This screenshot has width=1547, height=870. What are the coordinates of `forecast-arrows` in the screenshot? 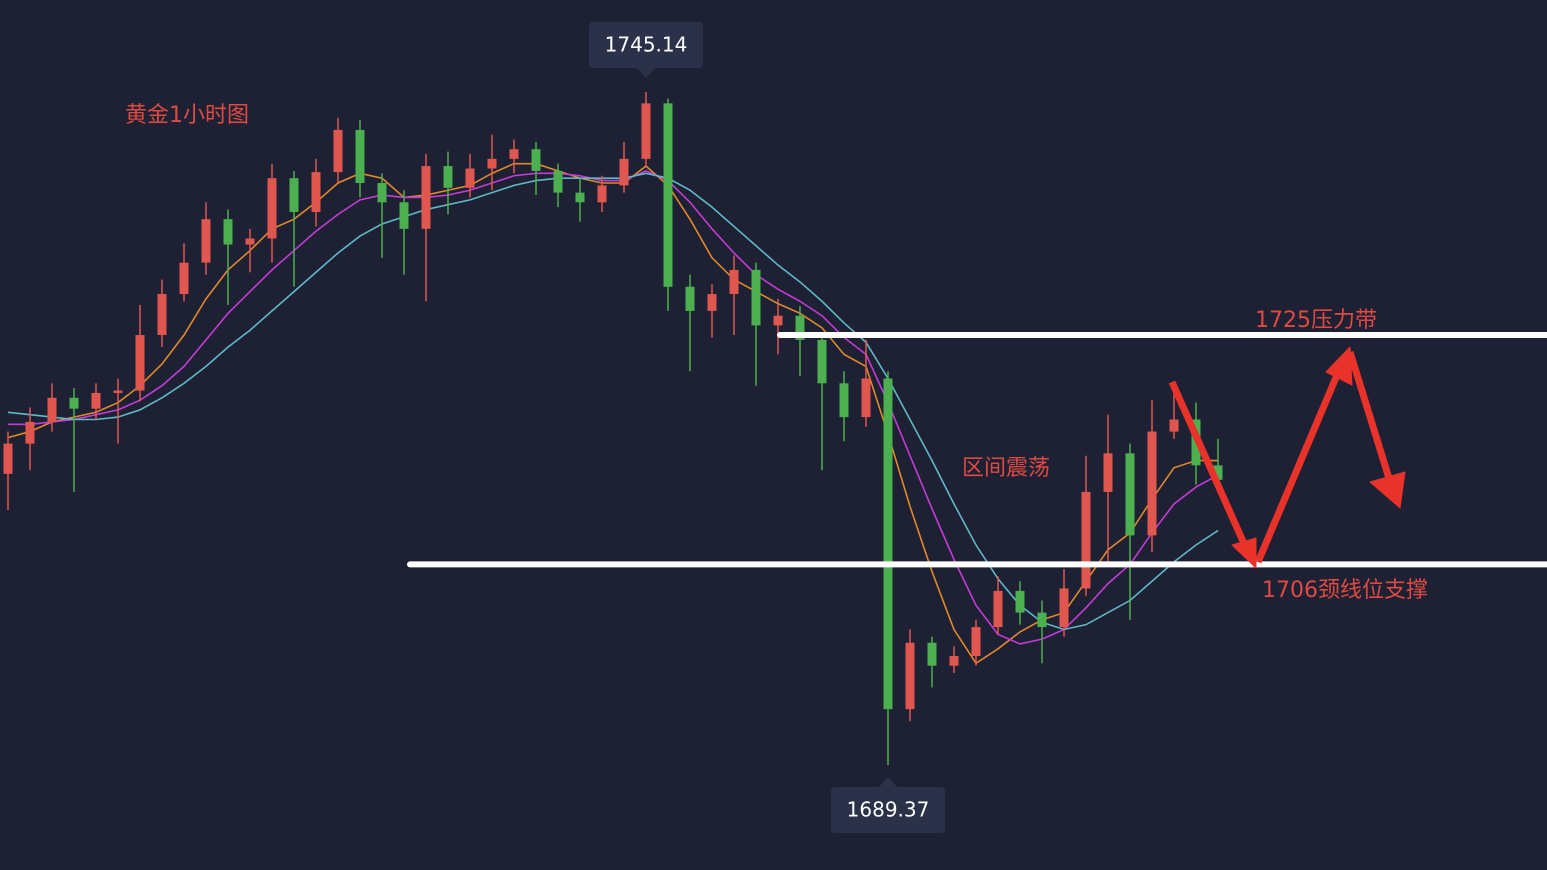 It's located at (1287, 457).